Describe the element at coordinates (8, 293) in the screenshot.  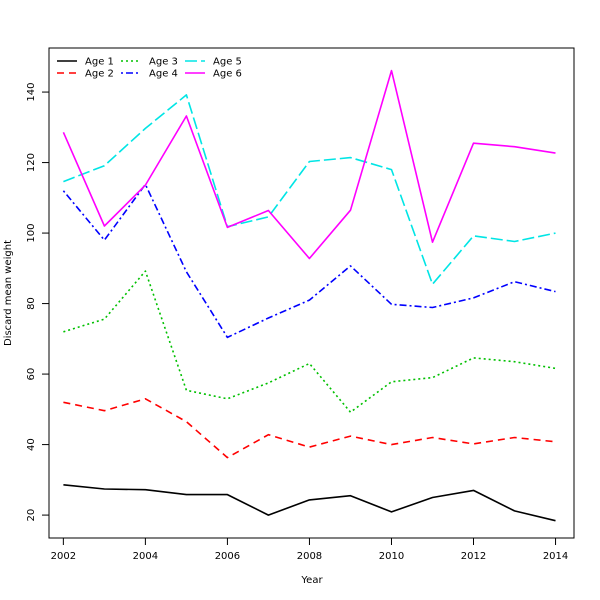
I see `y-axis-title: Discard mean weight` at that location.